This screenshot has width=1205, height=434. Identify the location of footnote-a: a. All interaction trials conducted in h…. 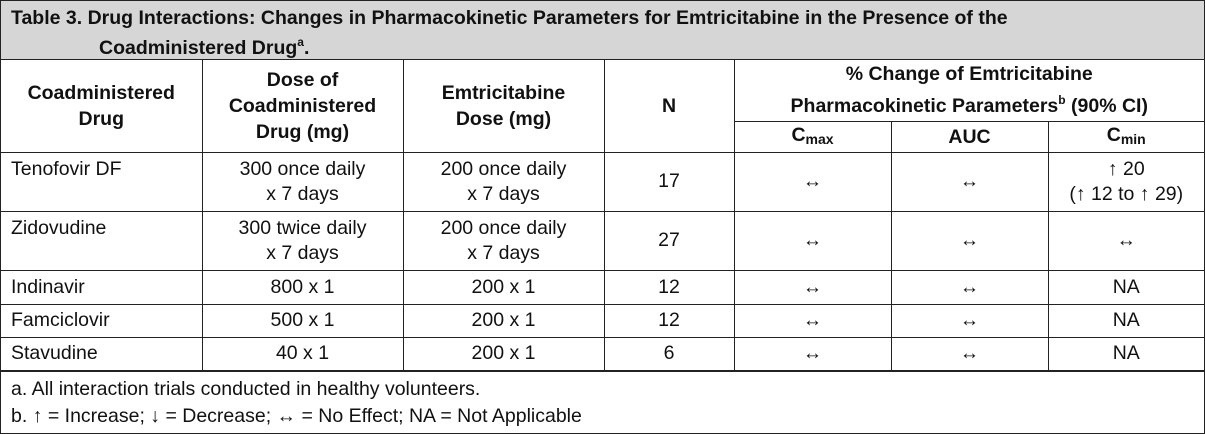
(246, 388).